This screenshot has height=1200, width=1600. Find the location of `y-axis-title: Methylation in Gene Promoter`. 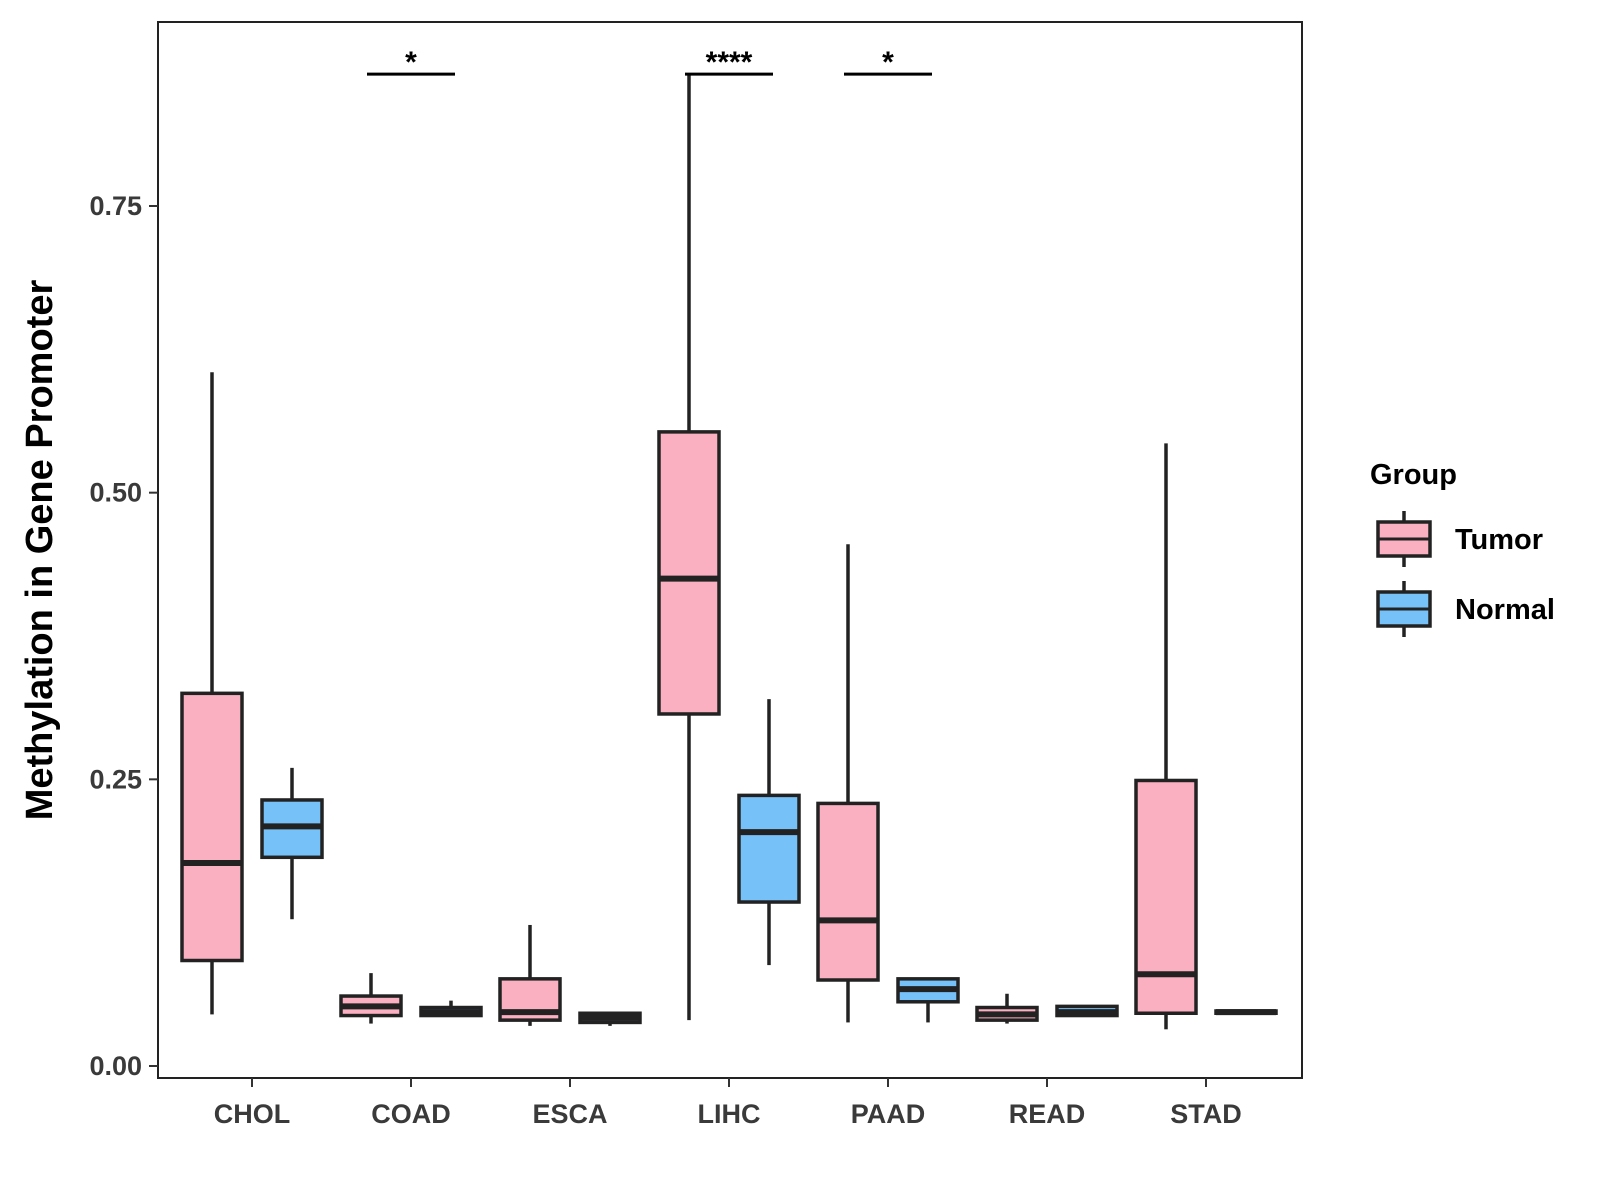

y-axis-title: Methylation in Gene Promoter is located at coordinates (40, 550).